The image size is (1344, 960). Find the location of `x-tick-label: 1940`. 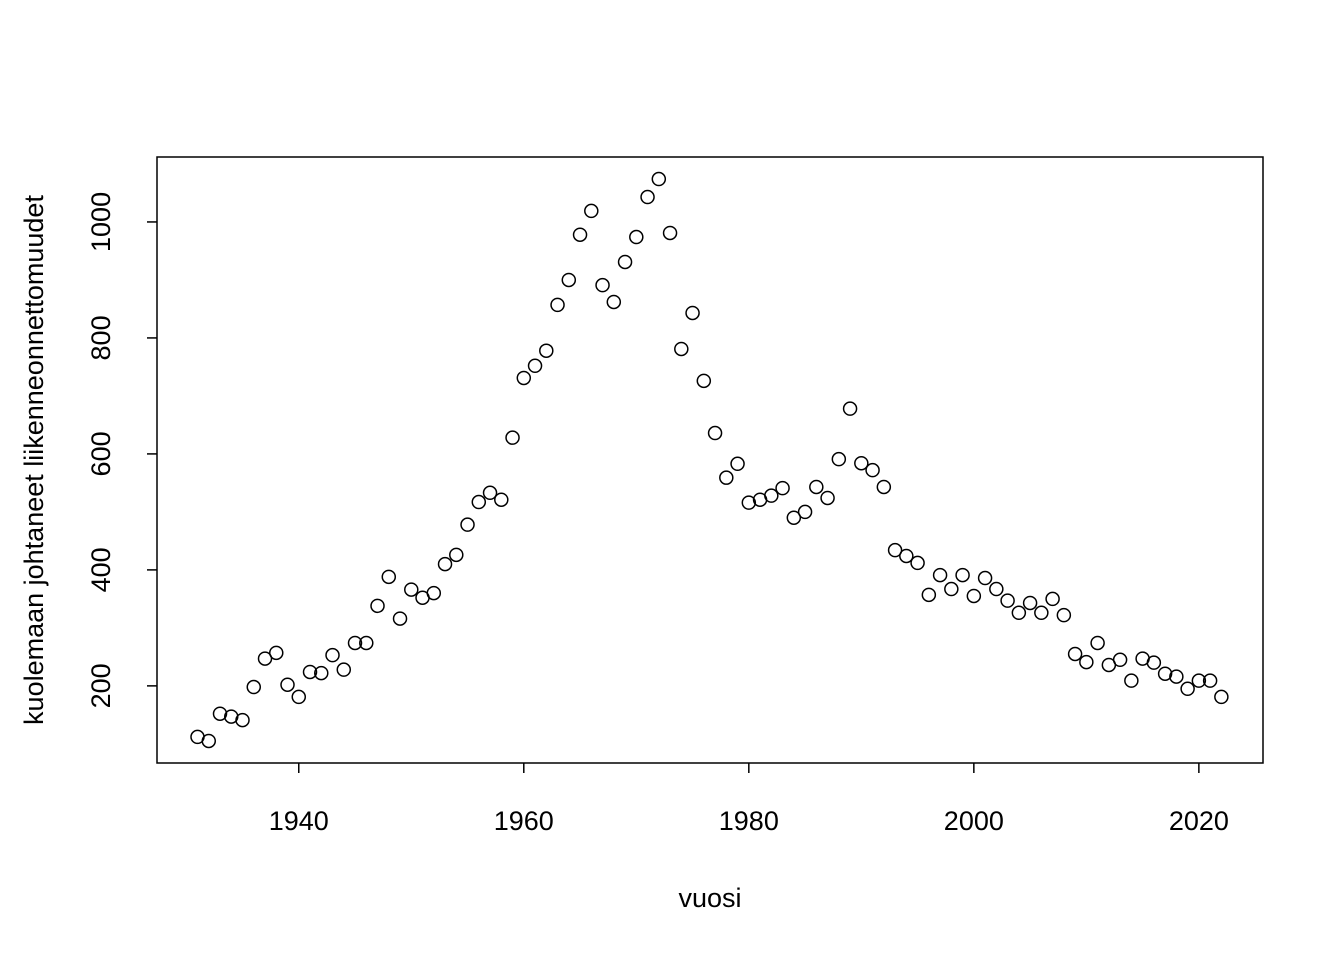

x-tick-label: 1940 is located at coordinates (299, 821).